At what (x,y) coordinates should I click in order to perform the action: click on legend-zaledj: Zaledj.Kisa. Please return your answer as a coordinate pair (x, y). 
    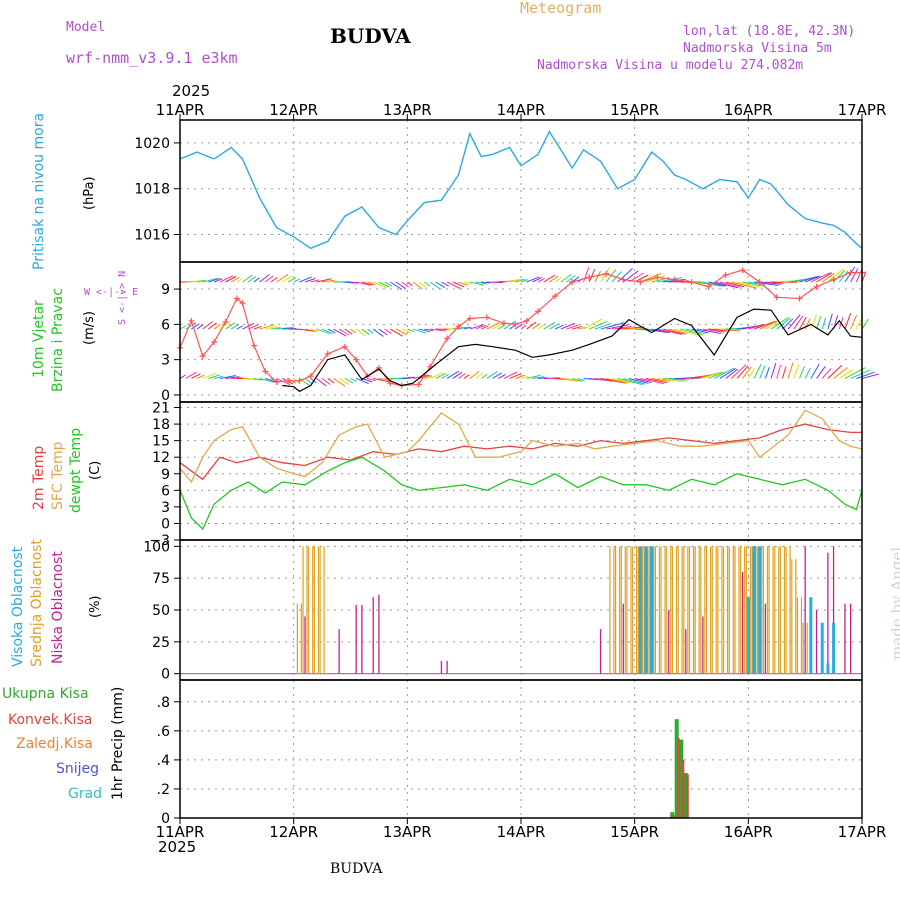
    Looking at the image, I should click on (54, 744).